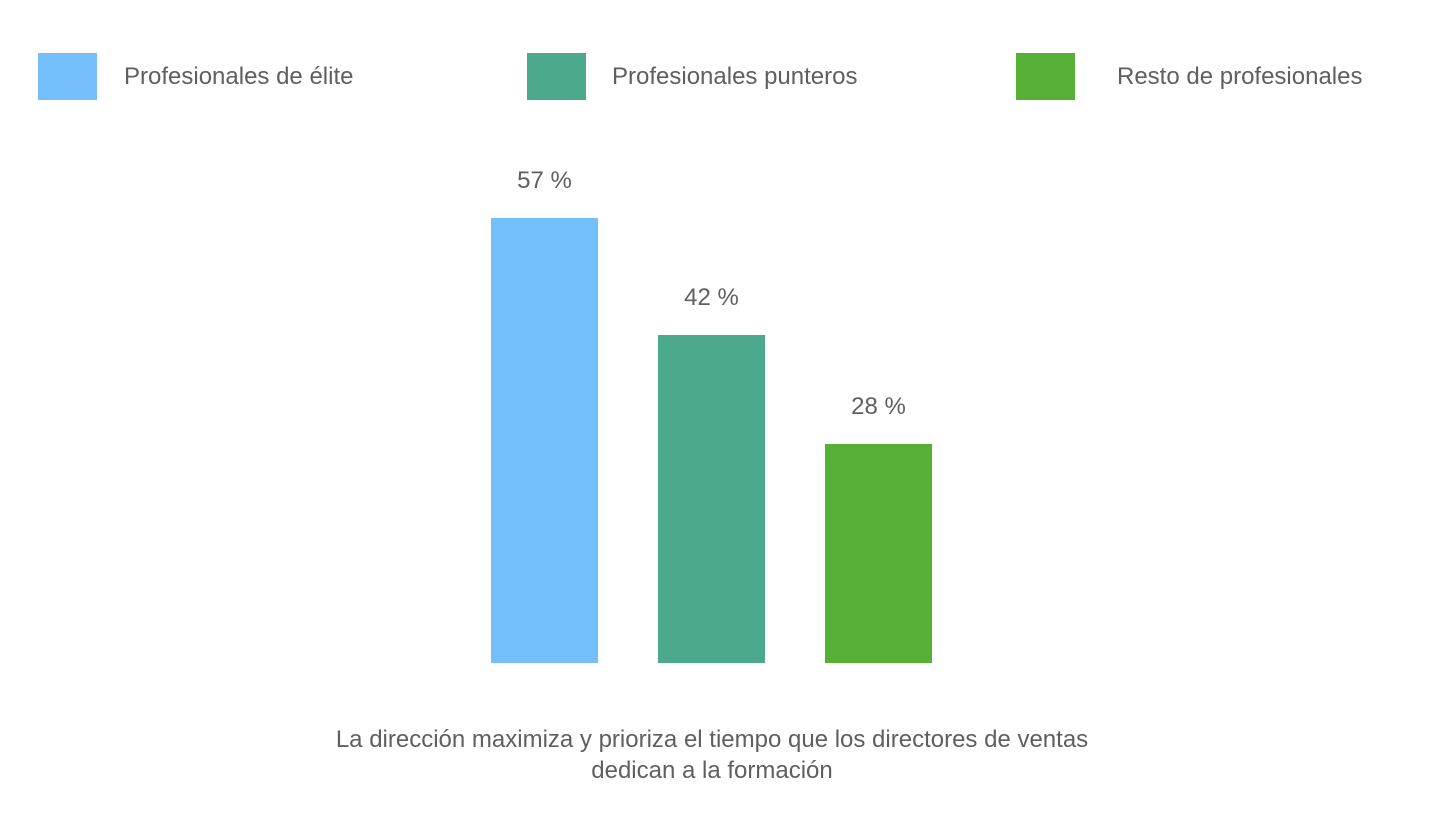 The width and height of the screenshot is (1453, 819). I want to click on legend-swatch-elite, so click(67, 76).